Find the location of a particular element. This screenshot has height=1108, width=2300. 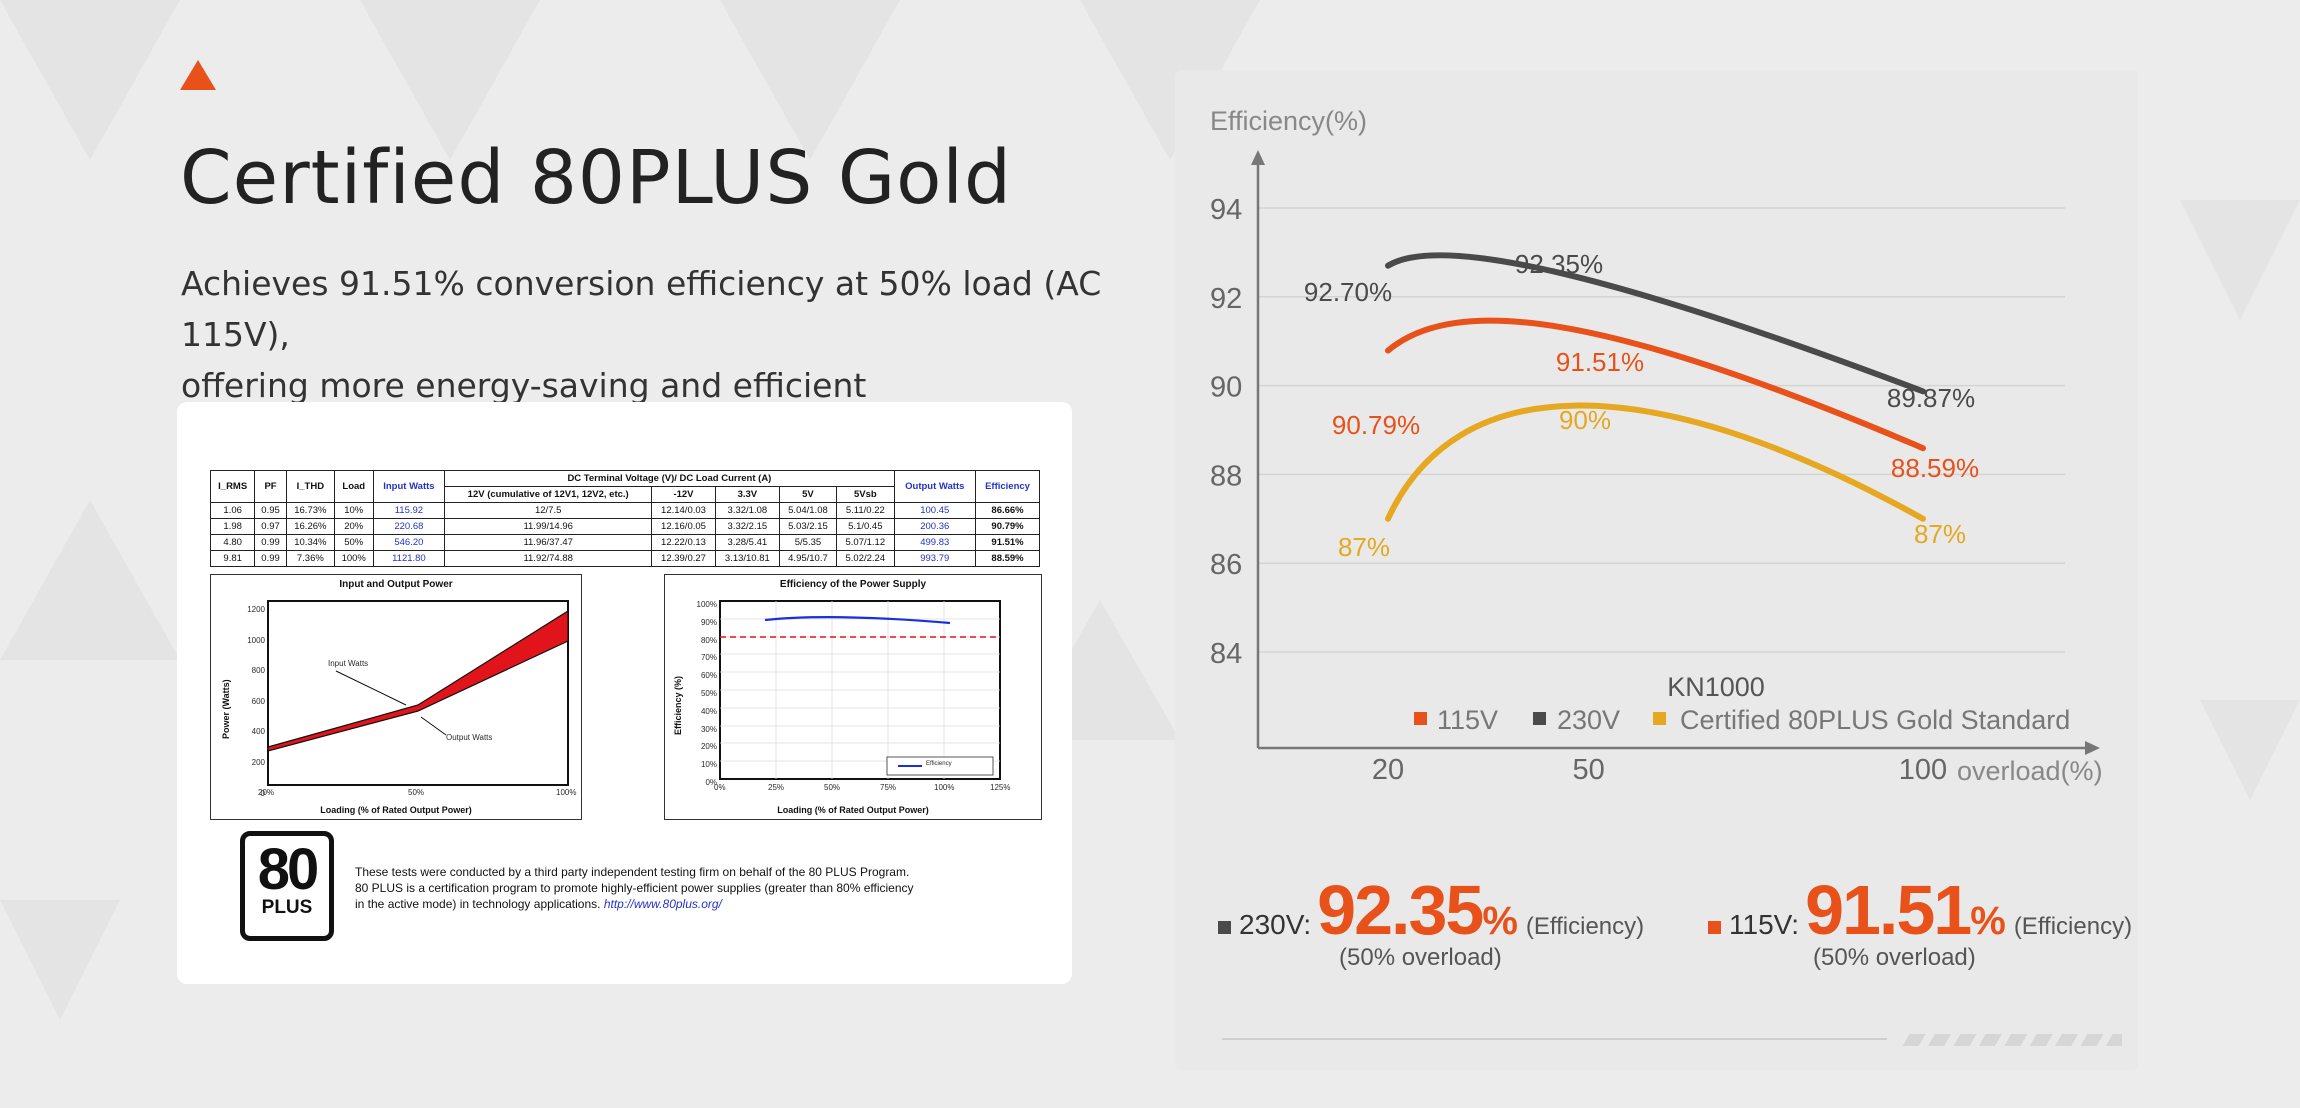

data-label: 92.35% is located at coordinates (1559, 264).